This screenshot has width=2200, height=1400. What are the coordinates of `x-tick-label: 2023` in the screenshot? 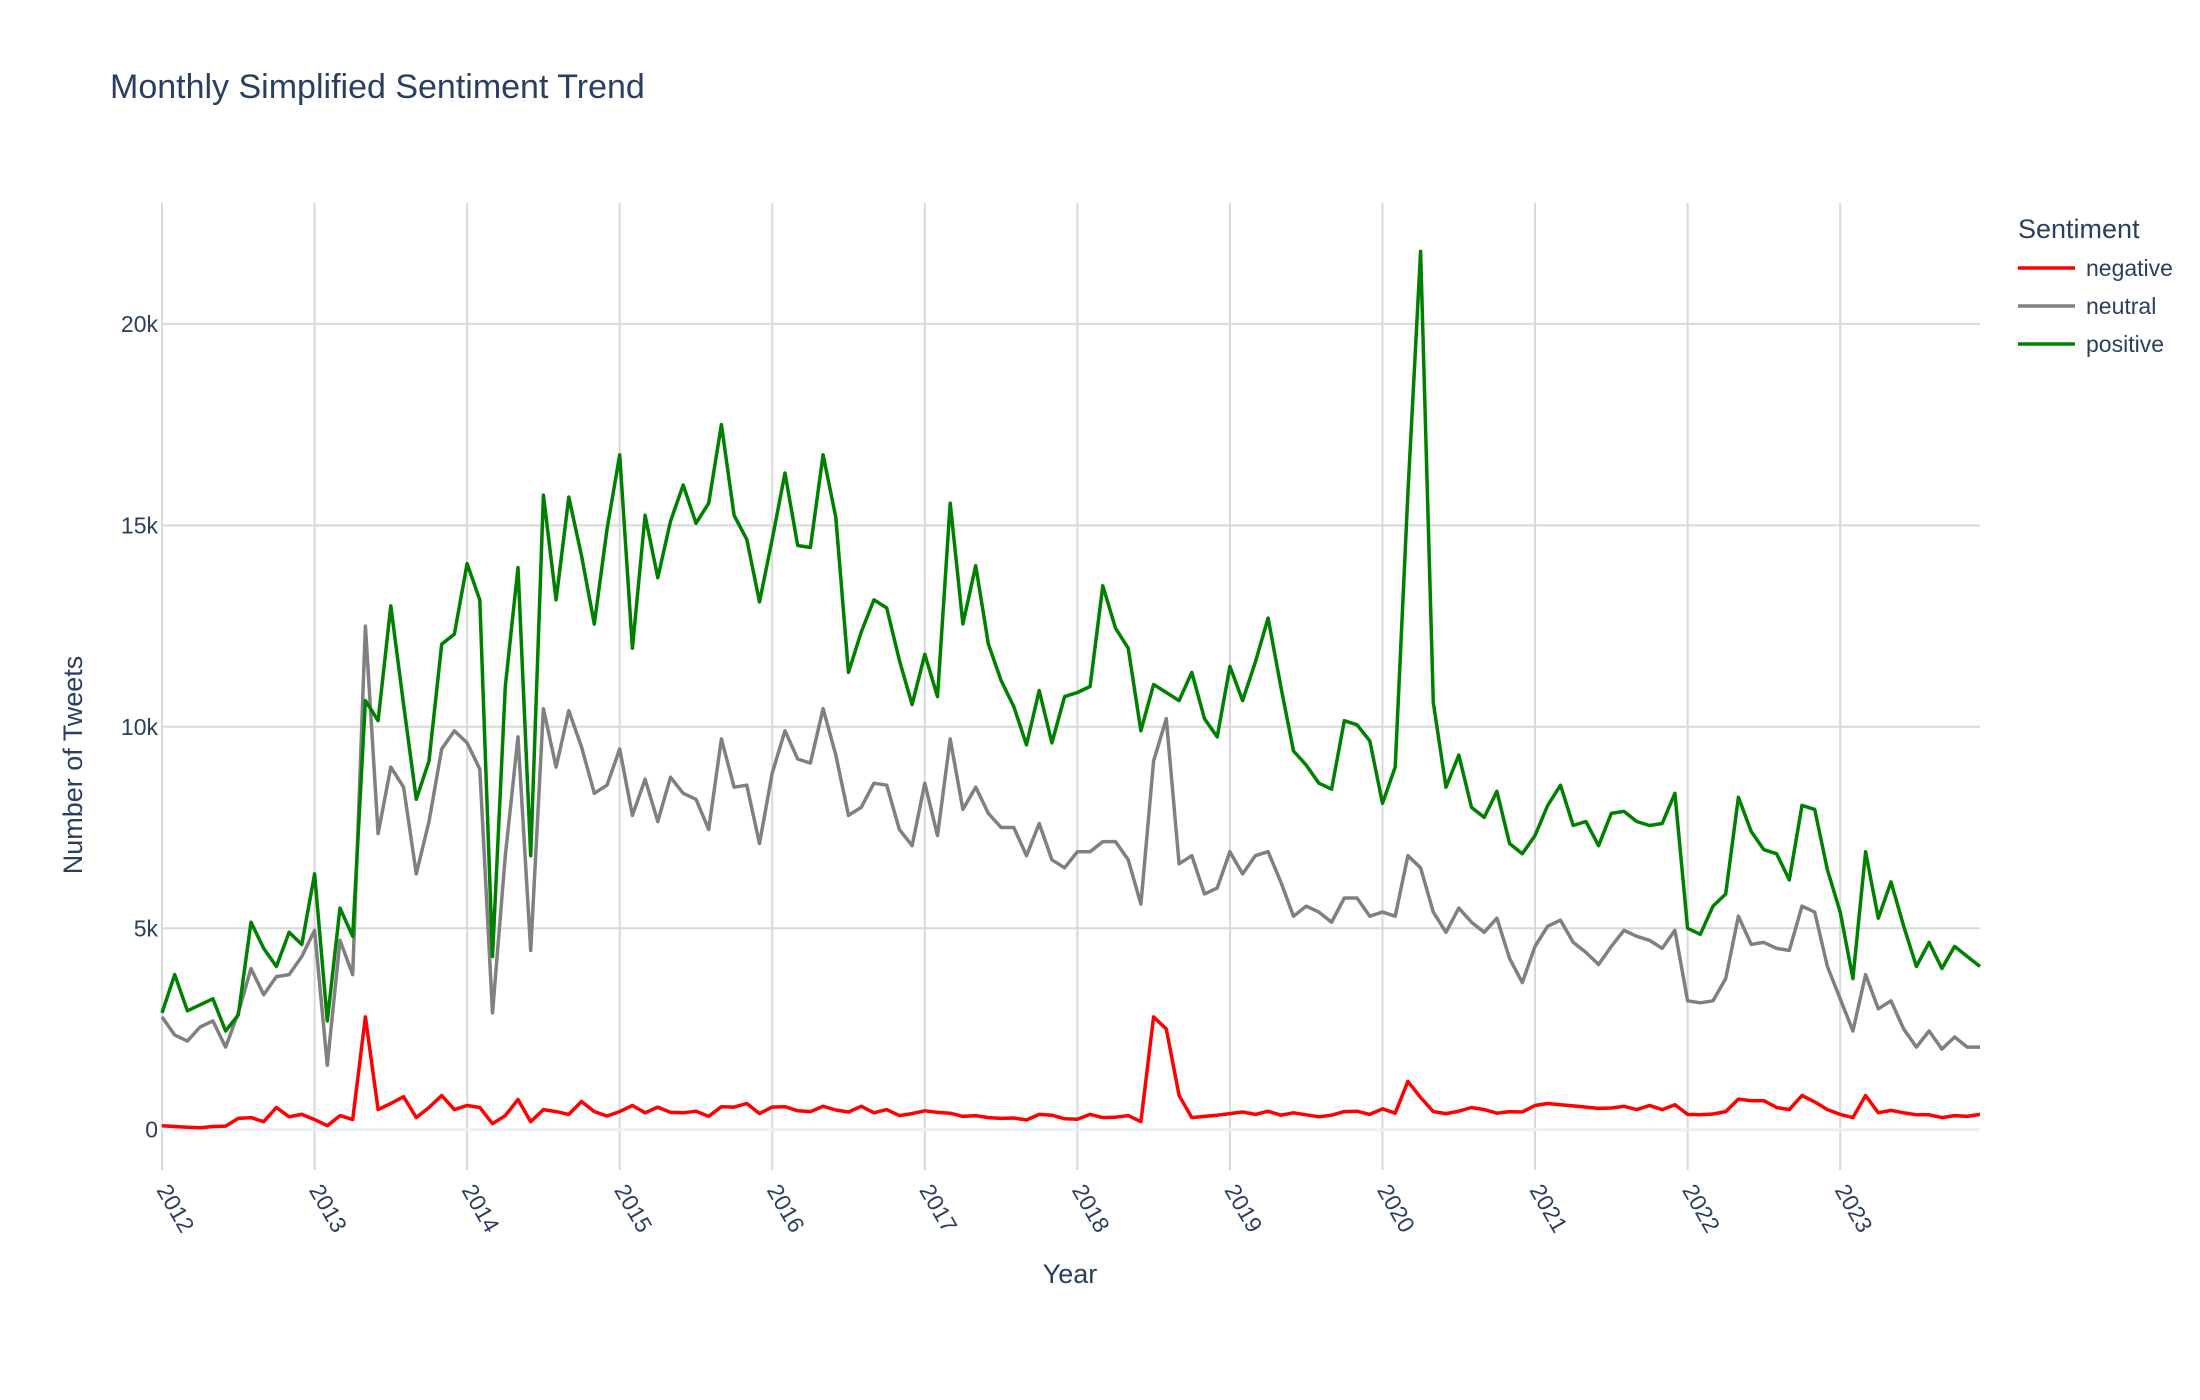 It's located at (1854, 1208).